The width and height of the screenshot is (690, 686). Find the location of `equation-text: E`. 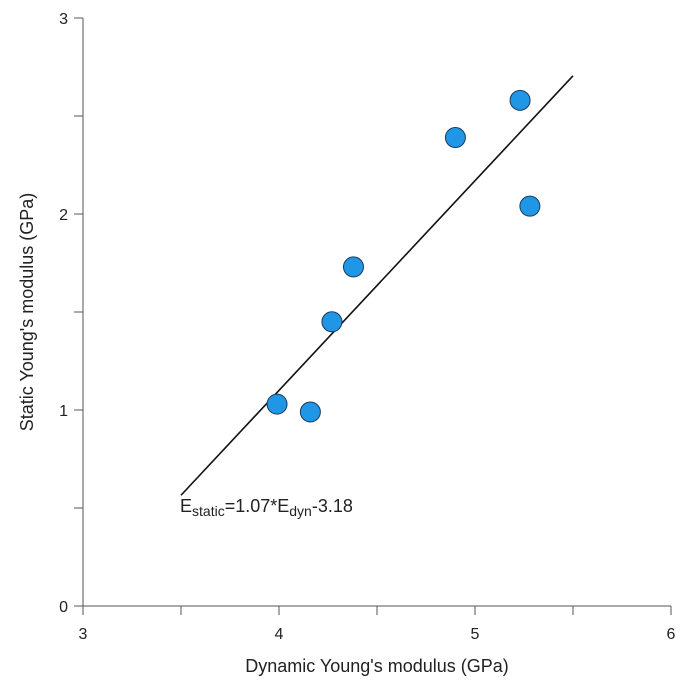

equation-text: E is located at coordinates (186, 506).